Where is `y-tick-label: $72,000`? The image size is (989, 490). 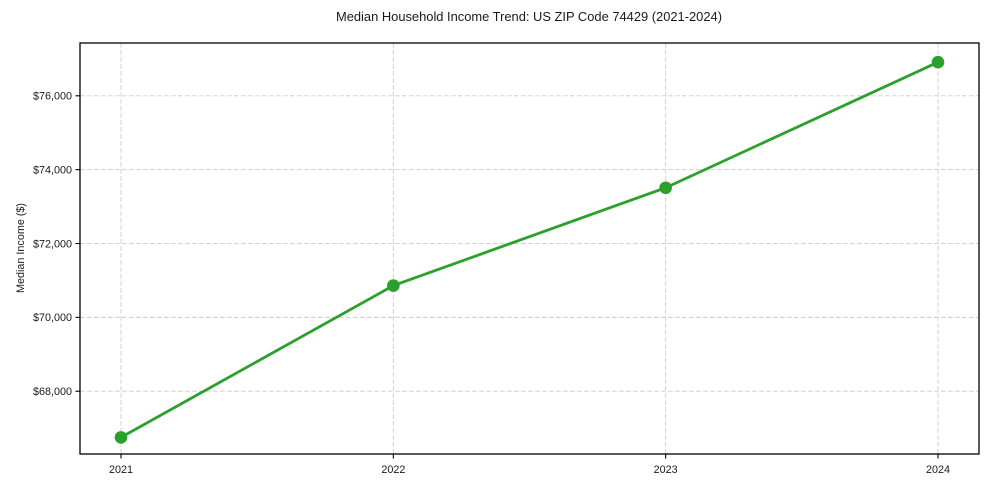 y-tick-label: $72,000 is located at coordinates (52, 244).